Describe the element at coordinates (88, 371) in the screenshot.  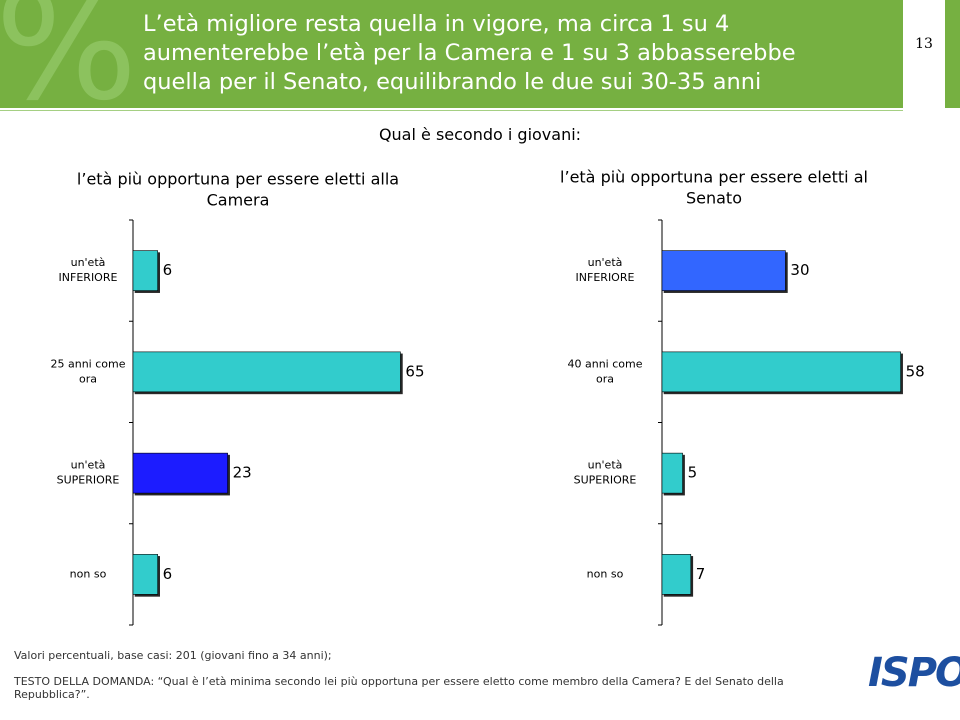
I see `category-label: 25 anni come ora` at that location.